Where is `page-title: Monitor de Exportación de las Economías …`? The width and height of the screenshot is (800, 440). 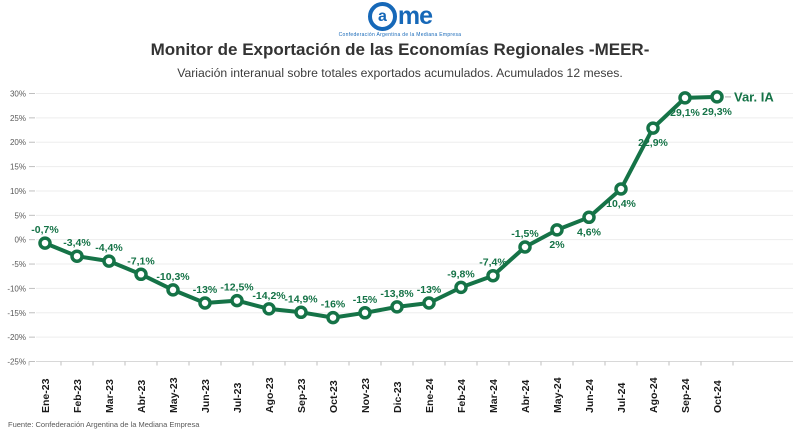 page-title: Monitor de Exportación de las Economías … is located at coordinates (400, 49).